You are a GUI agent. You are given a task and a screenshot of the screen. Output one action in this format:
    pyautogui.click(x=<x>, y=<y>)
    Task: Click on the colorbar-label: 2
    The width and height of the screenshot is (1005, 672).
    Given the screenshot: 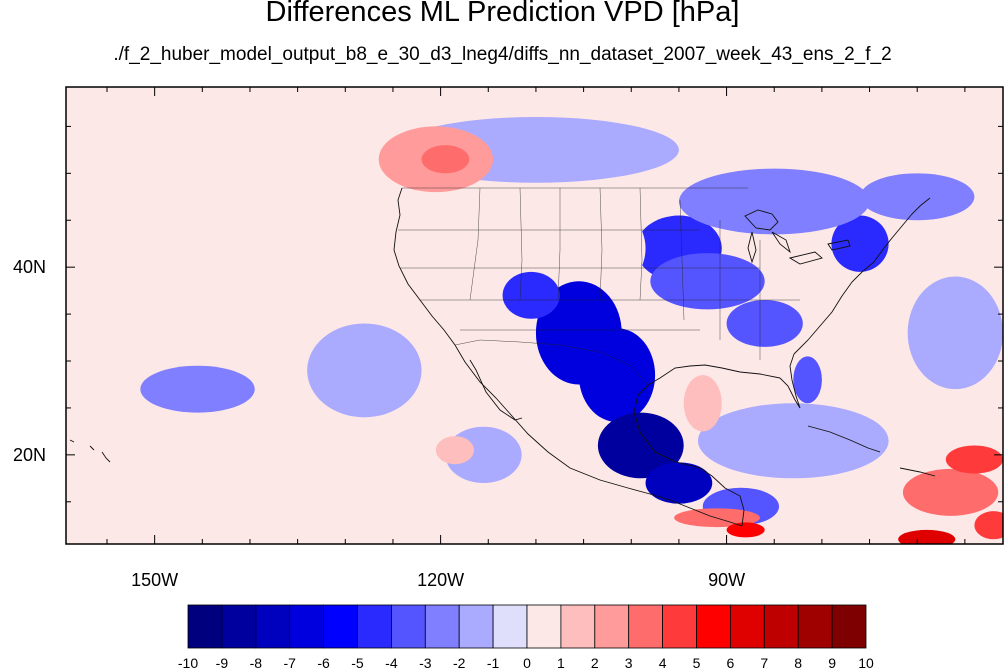 What is the action you would take?
    pyautogui.click(x=595, y=663)
    